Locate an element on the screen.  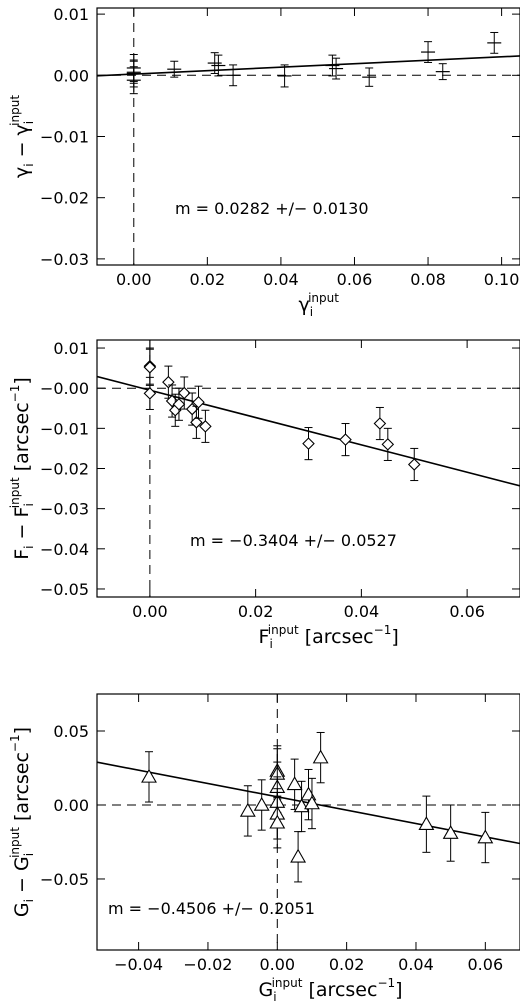
y-tick-label: 0.00 is located at coordinates (71, 805).